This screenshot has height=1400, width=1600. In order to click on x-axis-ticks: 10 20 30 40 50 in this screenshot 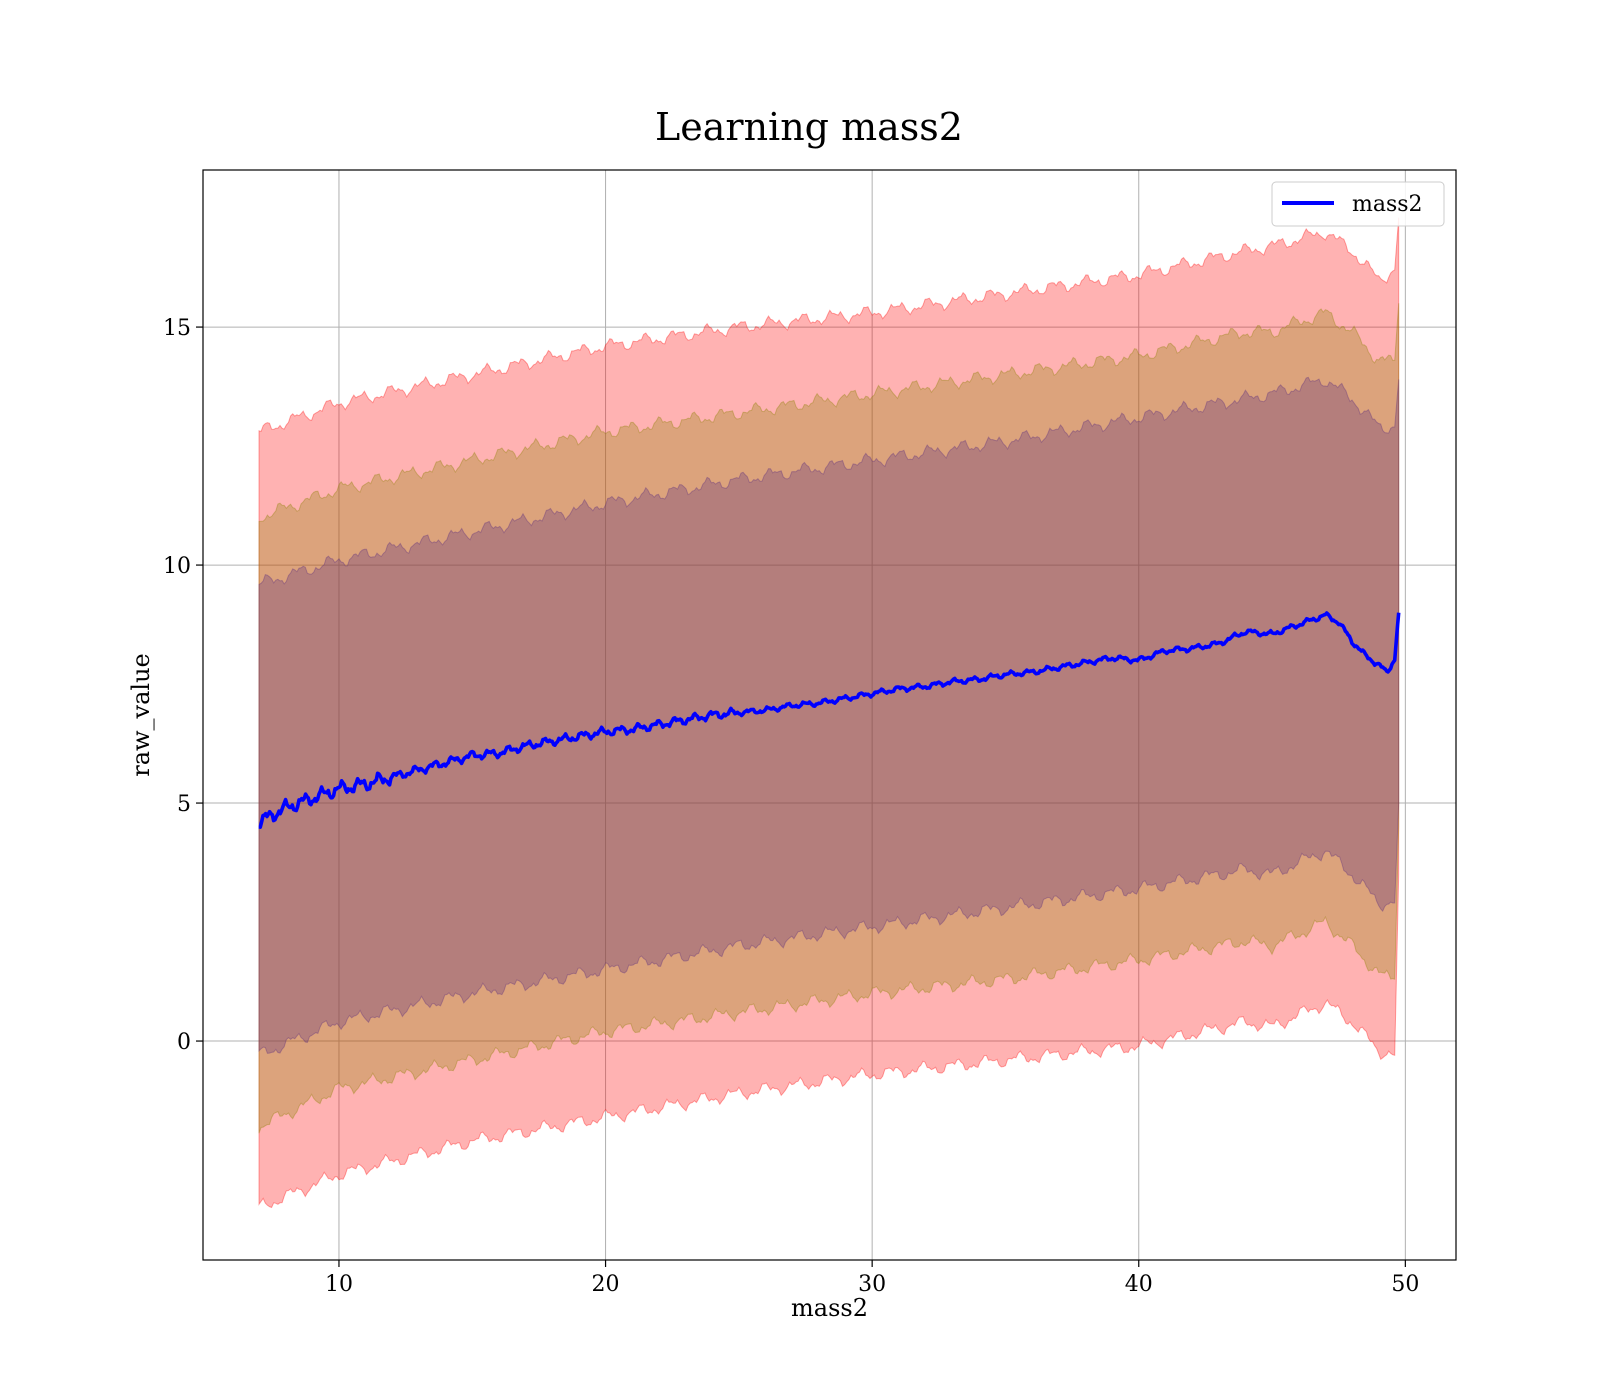, I will do `click(872, 1278)`.